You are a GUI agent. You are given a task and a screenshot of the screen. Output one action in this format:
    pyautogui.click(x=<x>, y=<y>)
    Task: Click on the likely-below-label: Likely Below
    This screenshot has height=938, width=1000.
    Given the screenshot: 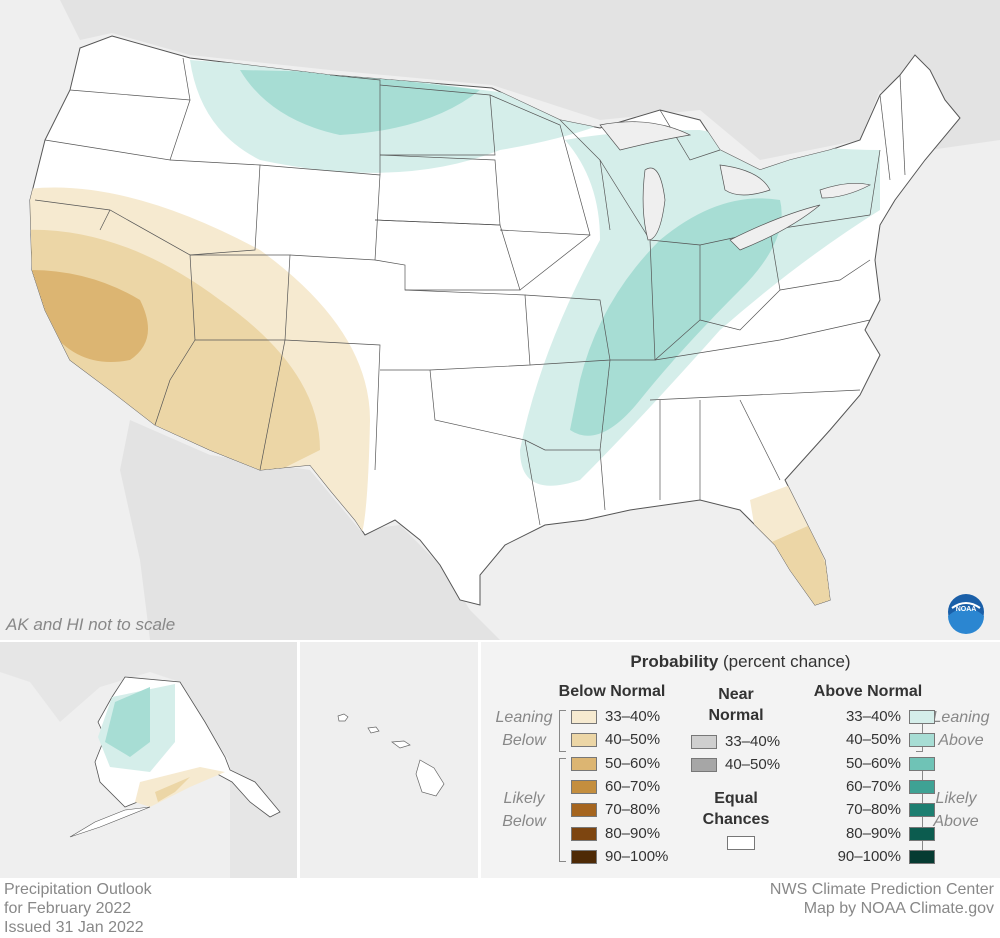 What is the action you would take?
    pyautogui.click(x=524, y=810)
    